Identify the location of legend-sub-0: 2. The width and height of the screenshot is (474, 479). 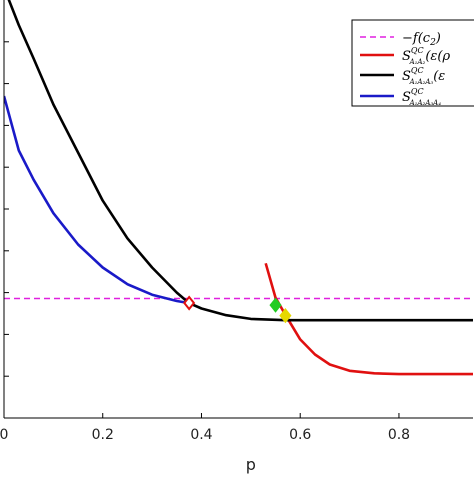
(432, 43).